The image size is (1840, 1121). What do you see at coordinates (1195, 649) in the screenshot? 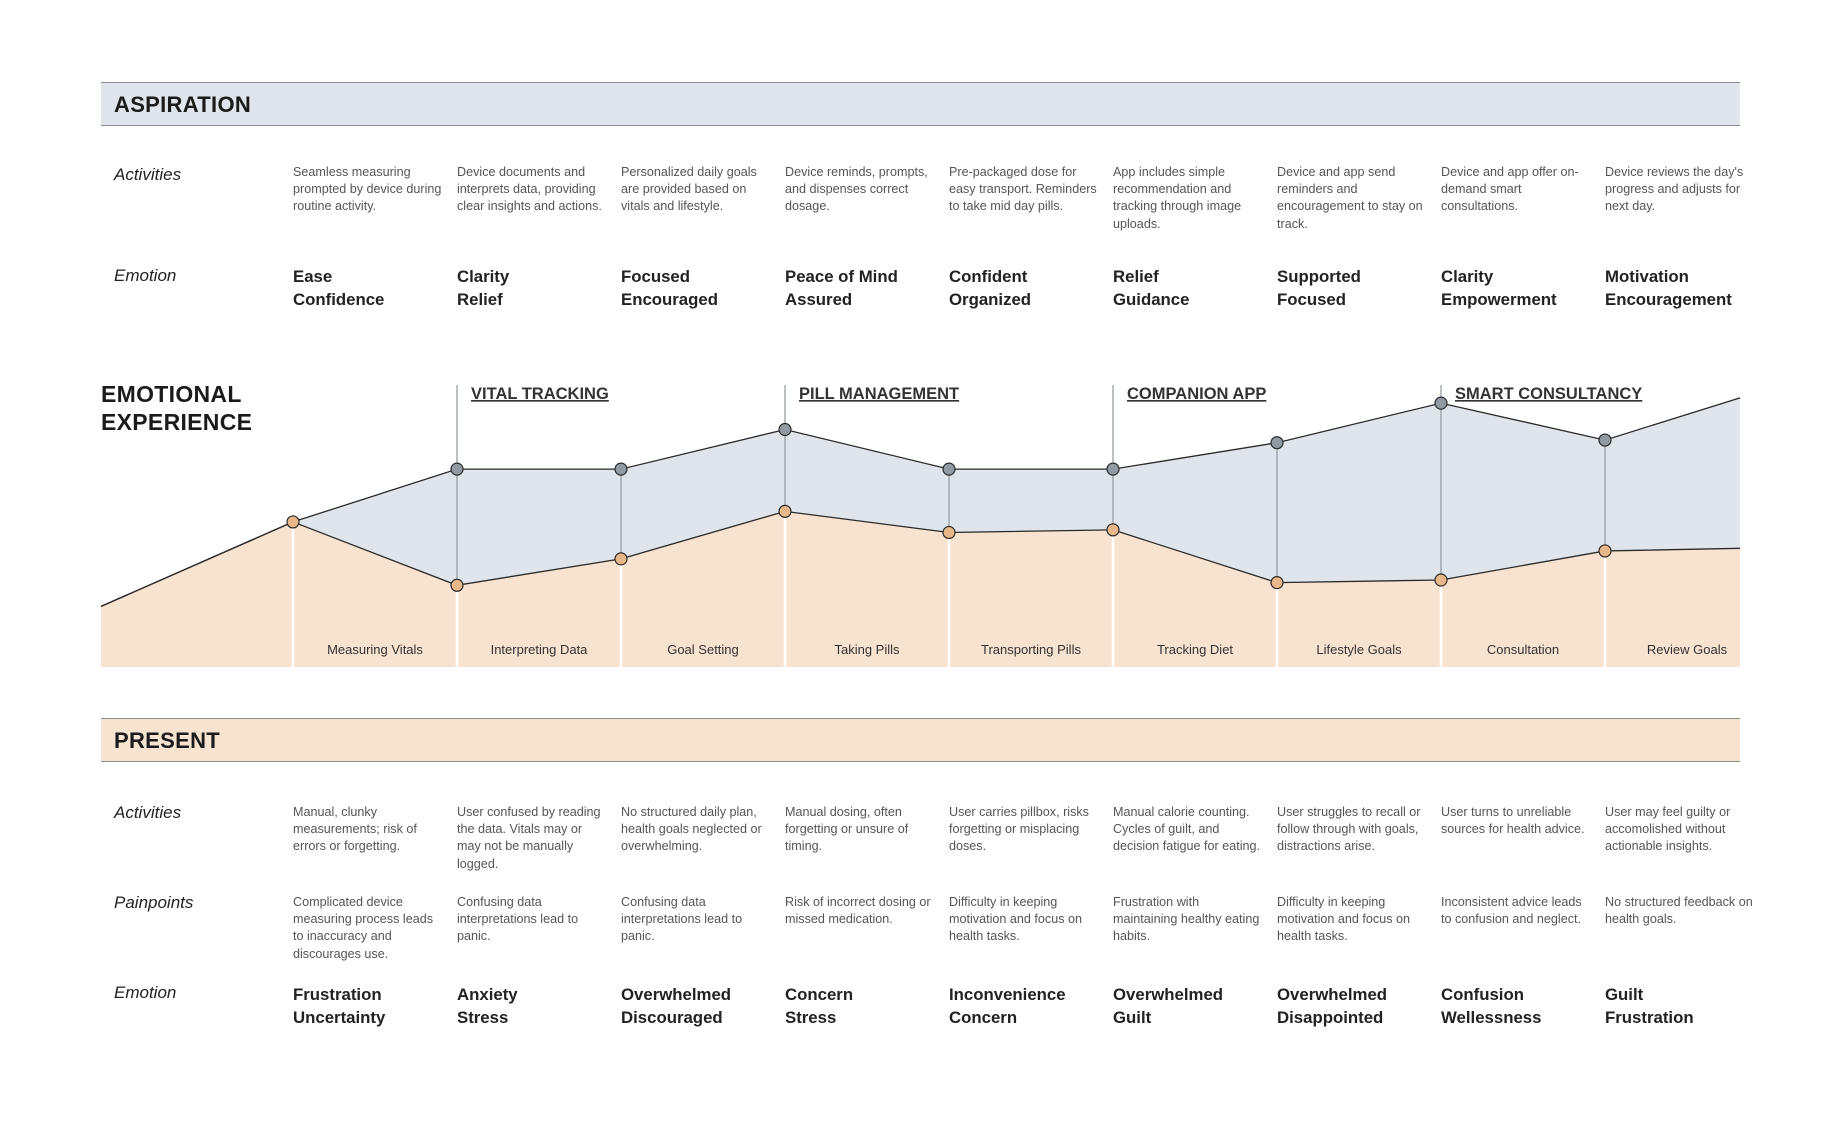
I see `step-label: Tracking Diet` at bounding box center [1195, 649].